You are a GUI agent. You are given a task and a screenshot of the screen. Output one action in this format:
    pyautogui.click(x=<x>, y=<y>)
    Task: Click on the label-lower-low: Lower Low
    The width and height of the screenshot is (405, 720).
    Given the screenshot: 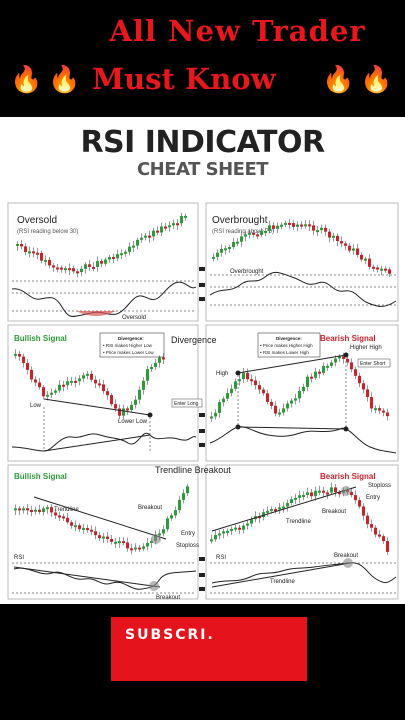 What is the action you would take?
    pyautogui.click(x=133, y=422)
    